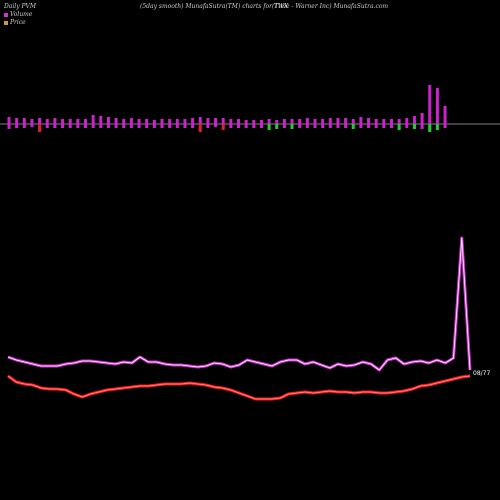  Describe the element at coordinates (239, 387) in the screenshot. I see `price-line-inner` at that location.